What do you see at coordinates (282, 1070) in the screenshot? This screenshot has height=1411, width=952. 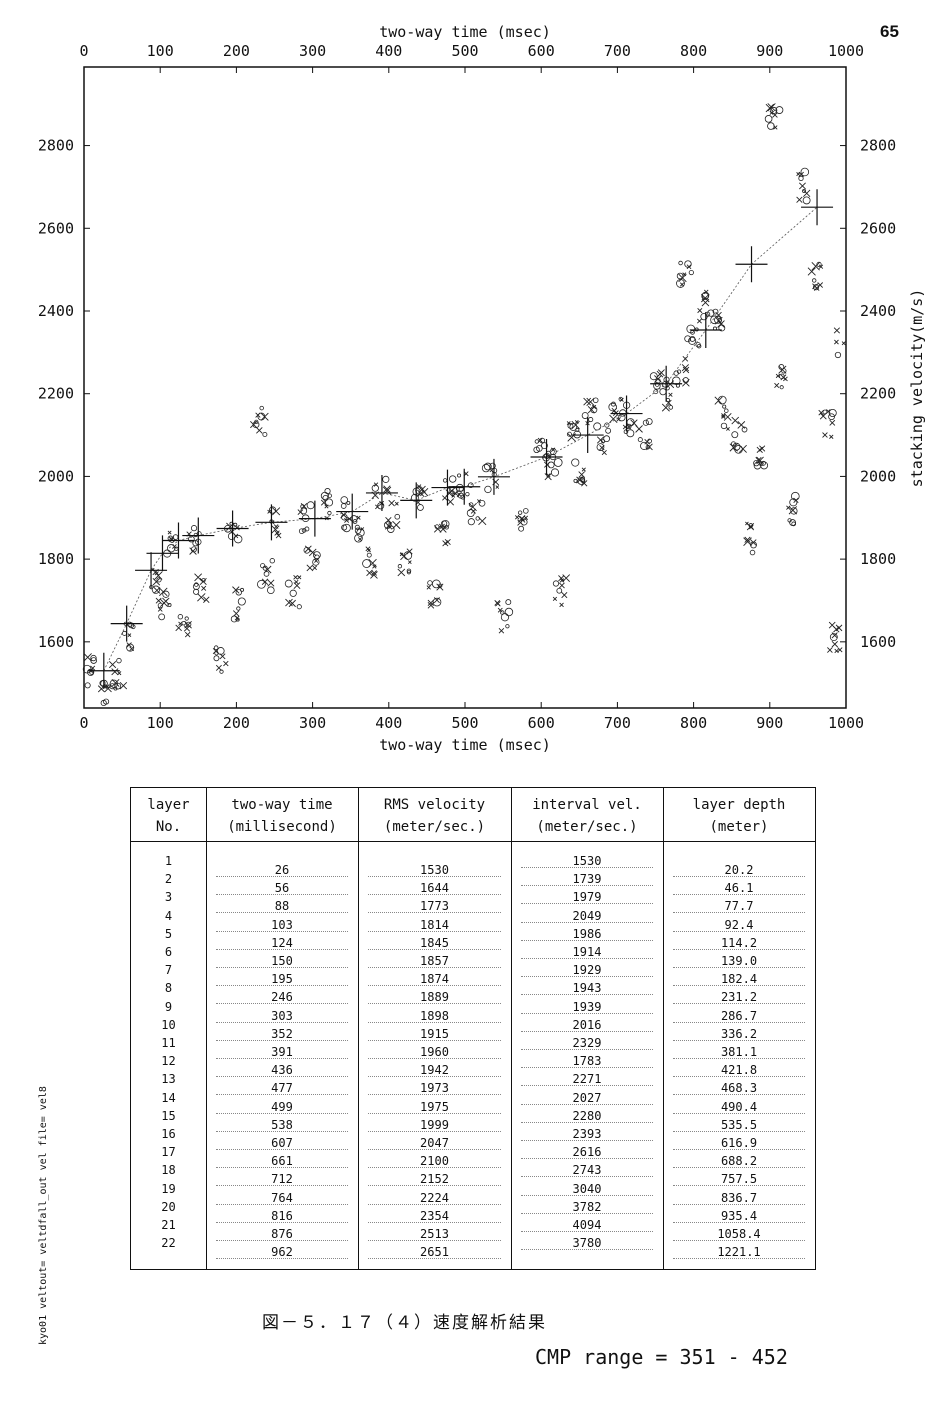 I see `table-cell-two-way-time: 436` at bounding box center [282, 1070].